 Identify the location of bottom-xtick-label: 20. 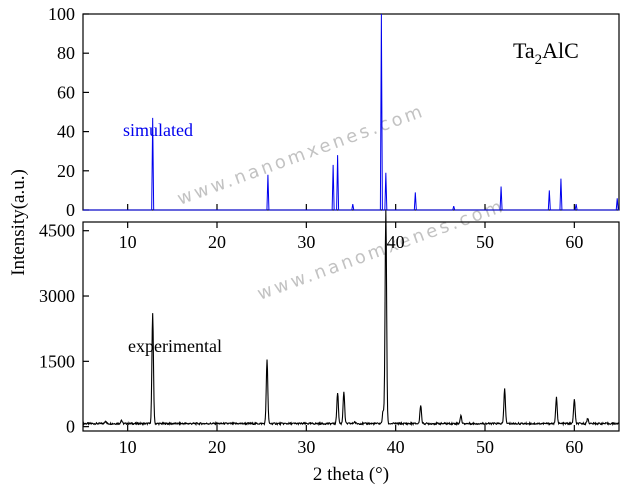
(217, 447).